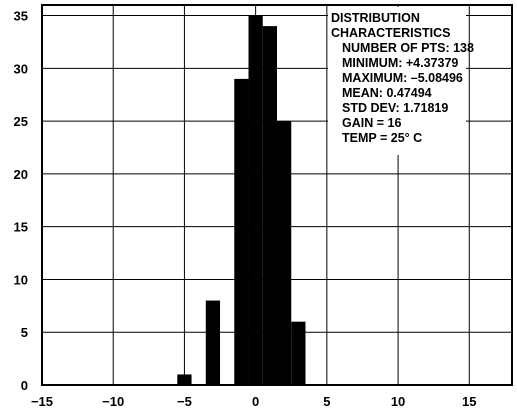 The height and width of the screenshot is (415, 517). I want to click on y-tick-label: 35, so click(21, 16).